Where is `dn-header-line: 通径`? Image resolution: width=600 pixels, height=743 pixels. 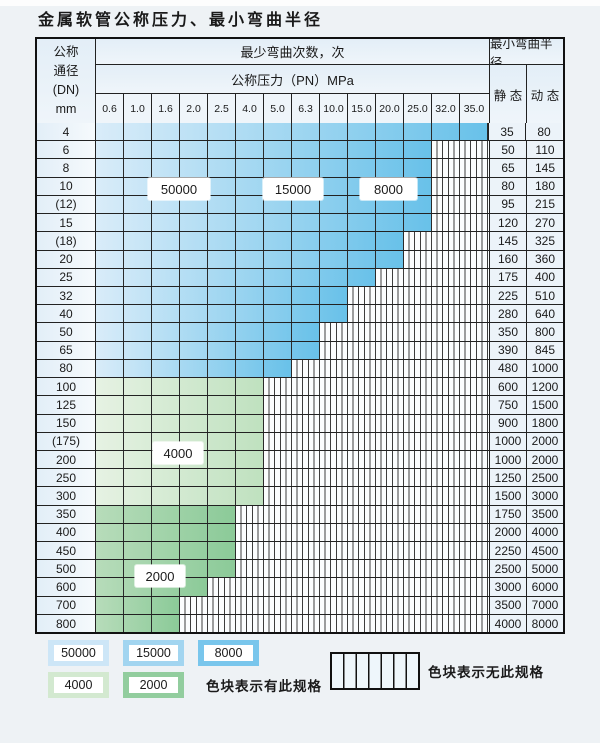
dn-header-line: 通径 is located at coordinates (66, 71).